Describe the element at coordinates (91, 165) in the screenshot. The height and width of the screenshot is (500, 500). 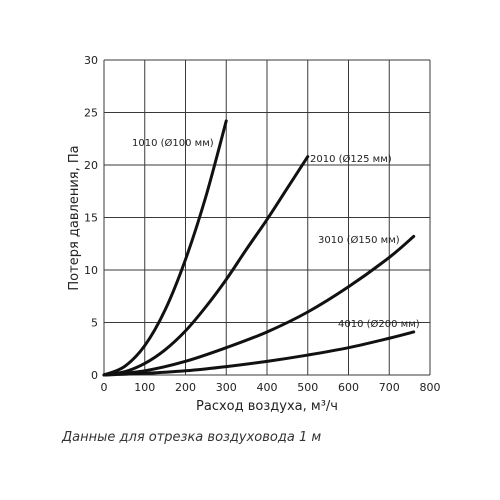
I see `y-tick-label: 20` at that location.